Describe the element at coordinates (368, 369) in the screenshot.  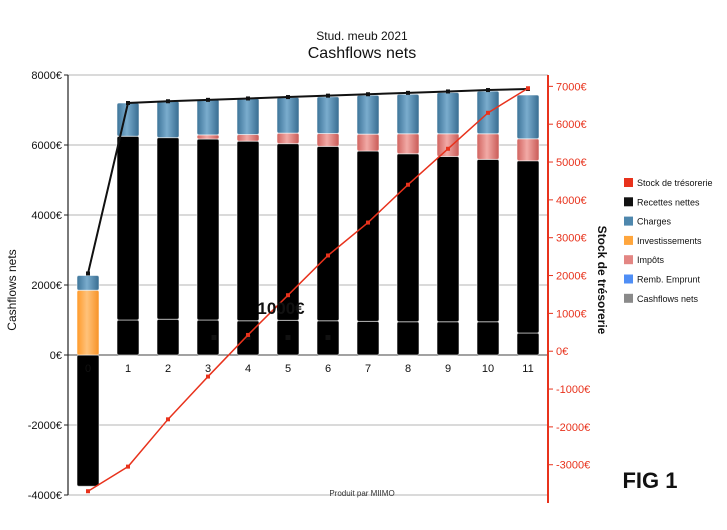
I see `x-tick-label: 7` at that location.